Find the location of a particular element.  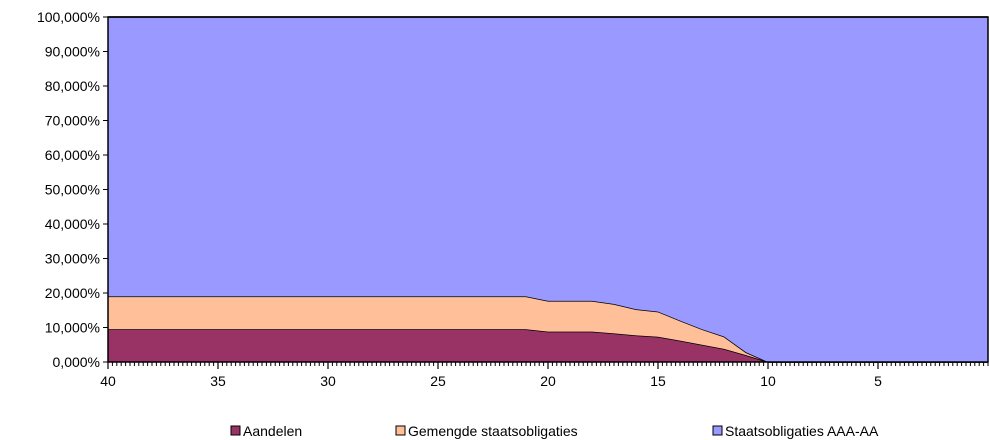

legend-swatch-gemengde-staatsobligaties is located at coordinates (400, 430).